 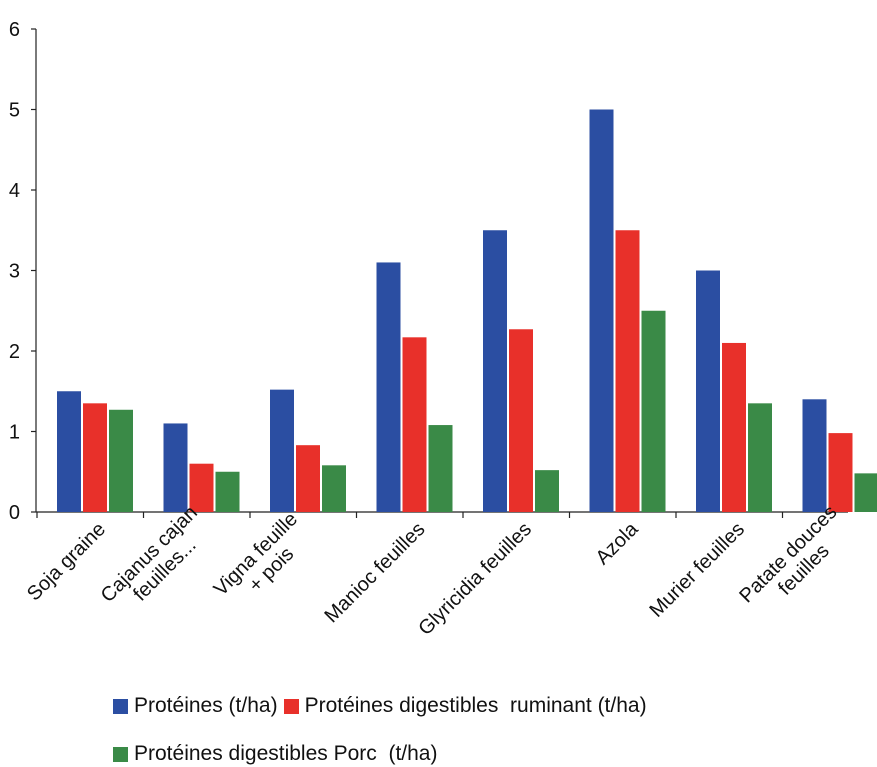 What do you see at coordinates (23, 271) in the screenshot?
I see `y-axis: 0 1 2 3 4 5 6` at bounding box center [23, 271].